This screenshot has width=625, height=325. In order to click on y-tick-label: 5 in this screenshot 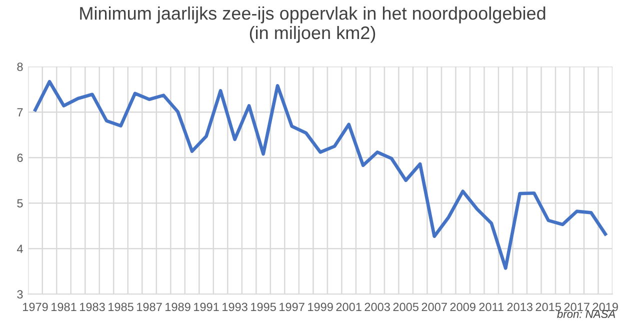, I will do `click(20, 203)`.